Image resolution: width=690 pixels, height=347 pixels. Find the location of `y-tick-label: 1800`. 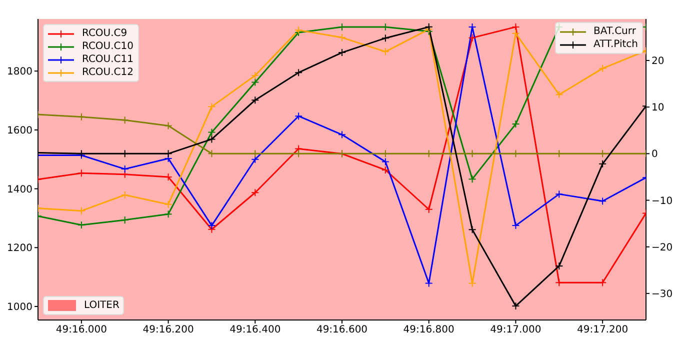

y-tick-label: 1800 is located at coordinates (19, 72).